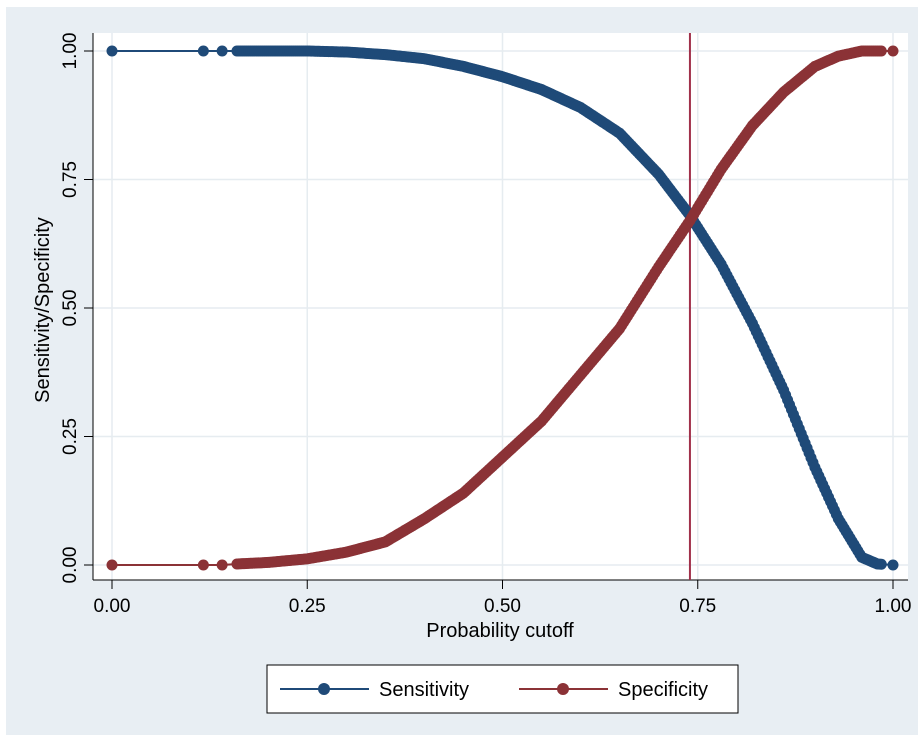 The height and width of the screenshot is (742, 922). Describe the element at coordinates (307, 606) in the screenshot. I see `x-tick-label: 0.25` at that location.